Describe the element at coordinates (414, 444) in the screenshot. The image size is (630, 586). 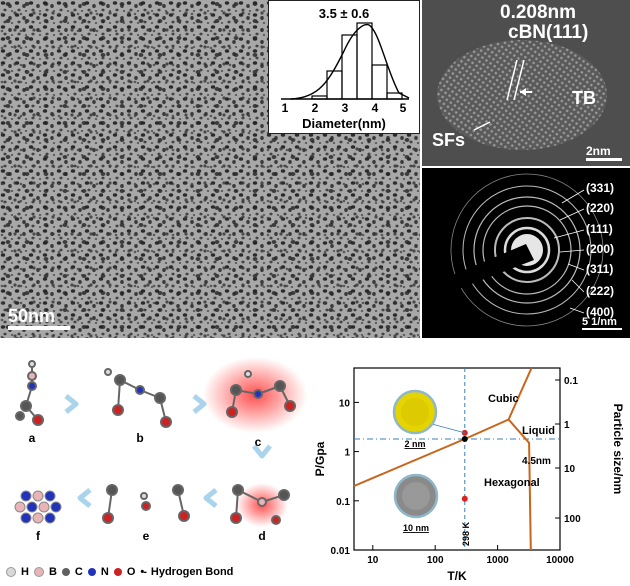
I see `inset-scale-2nm: 2 nm` at that location.